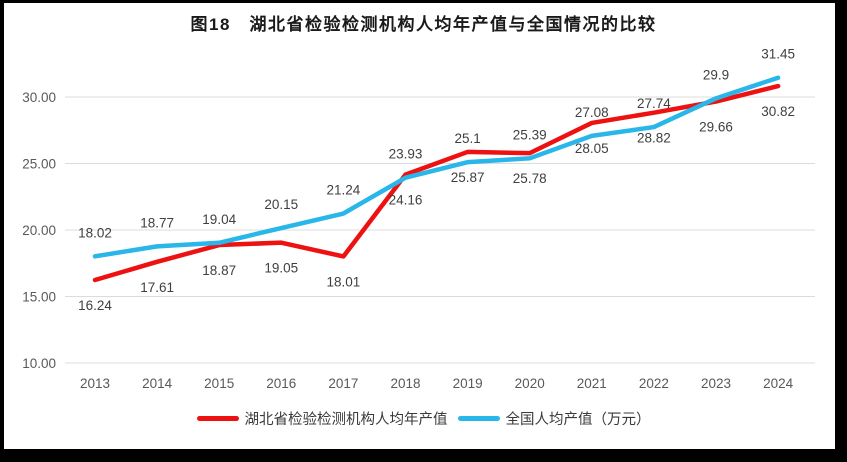 The image size is (847, 462). I want to click on national-series-line-icon, so click(478, 418).